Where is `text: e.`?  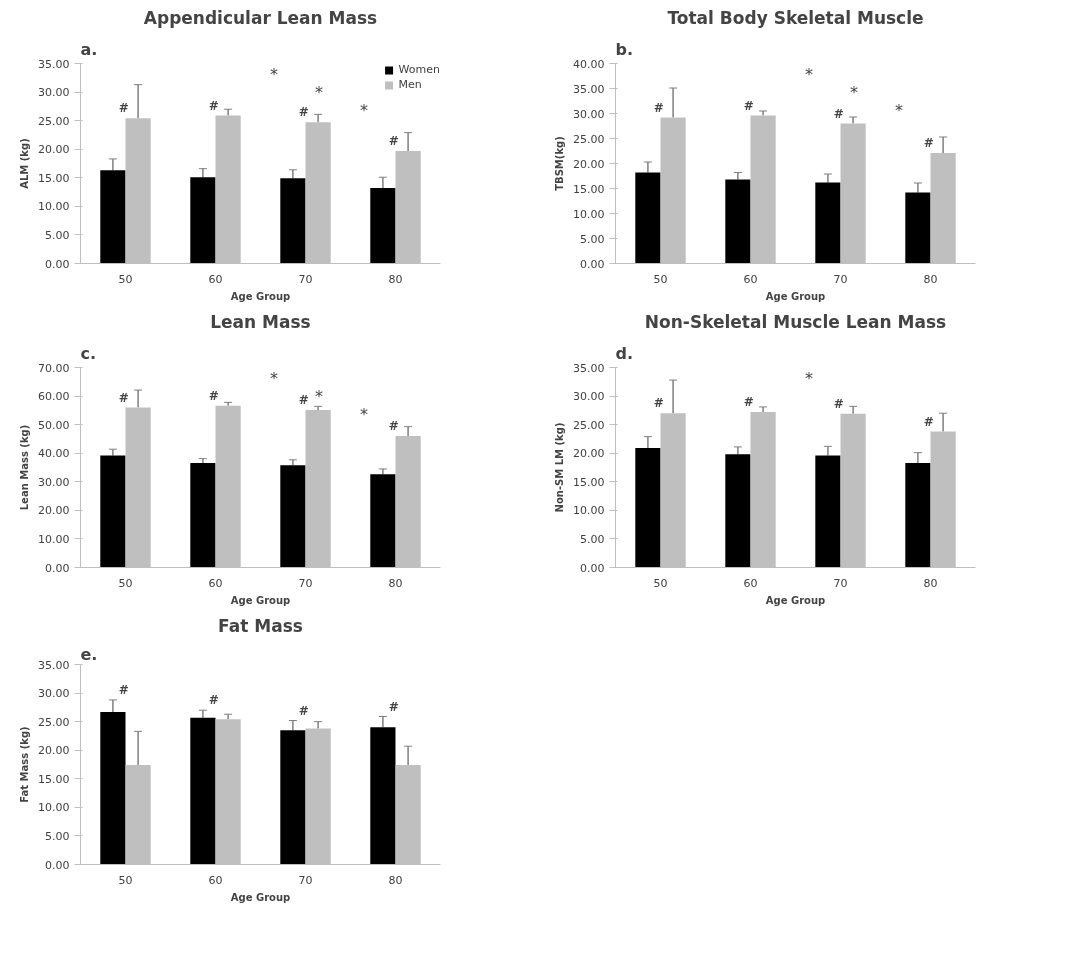
text: e. is located at coordinates (89, 654).